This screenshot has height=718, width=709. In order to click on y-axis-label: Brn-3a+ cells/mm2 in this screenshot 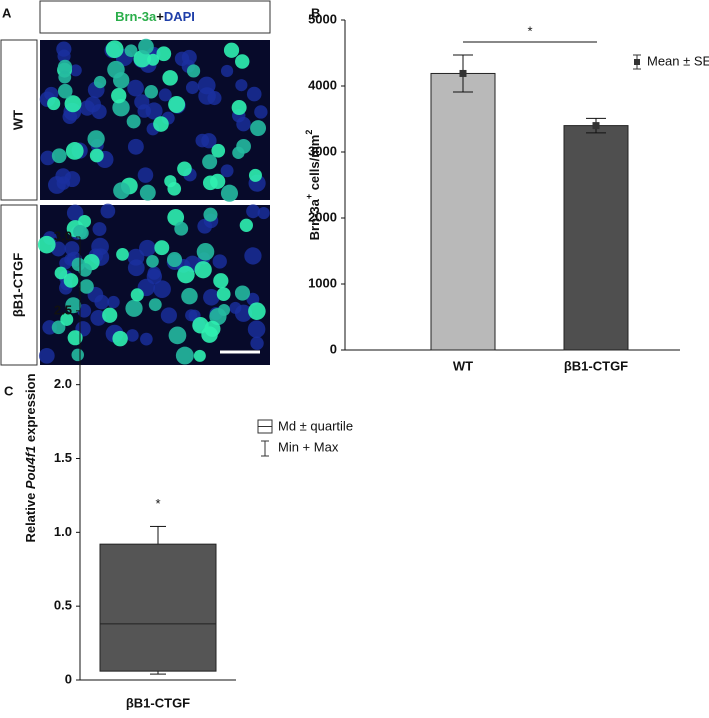, I will do `click(313, 185)`.